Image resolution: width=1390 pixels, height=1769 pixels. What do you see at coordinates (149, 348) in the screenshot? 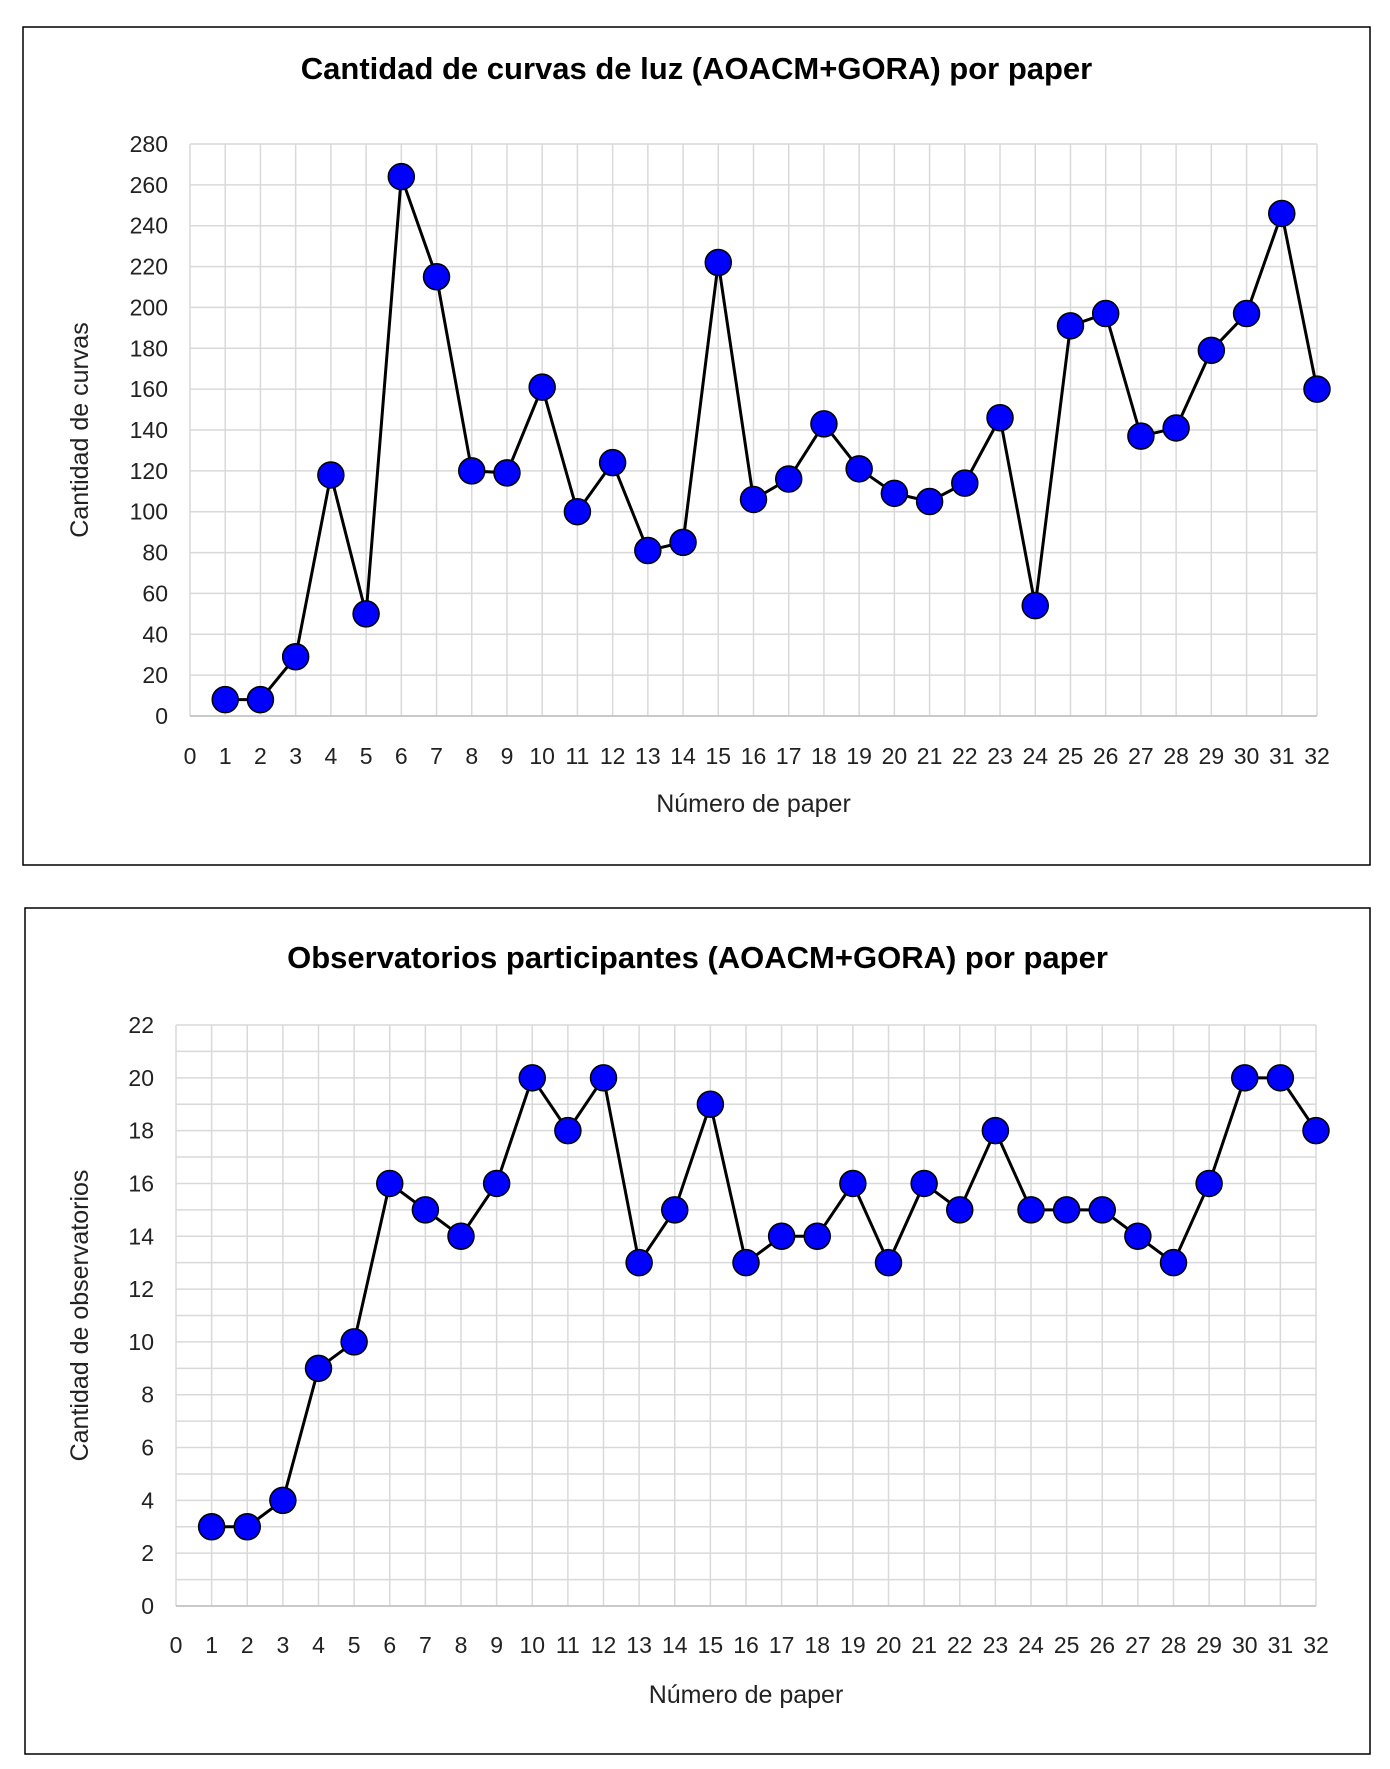
I see `y-tick-label: 180` at bounding box center [149, 348].